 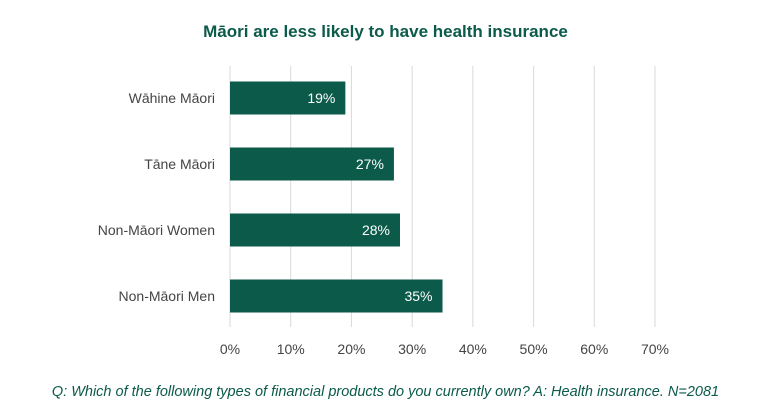 I want to click on category-label: Wāhine Māori, so click(x=172, y=98).